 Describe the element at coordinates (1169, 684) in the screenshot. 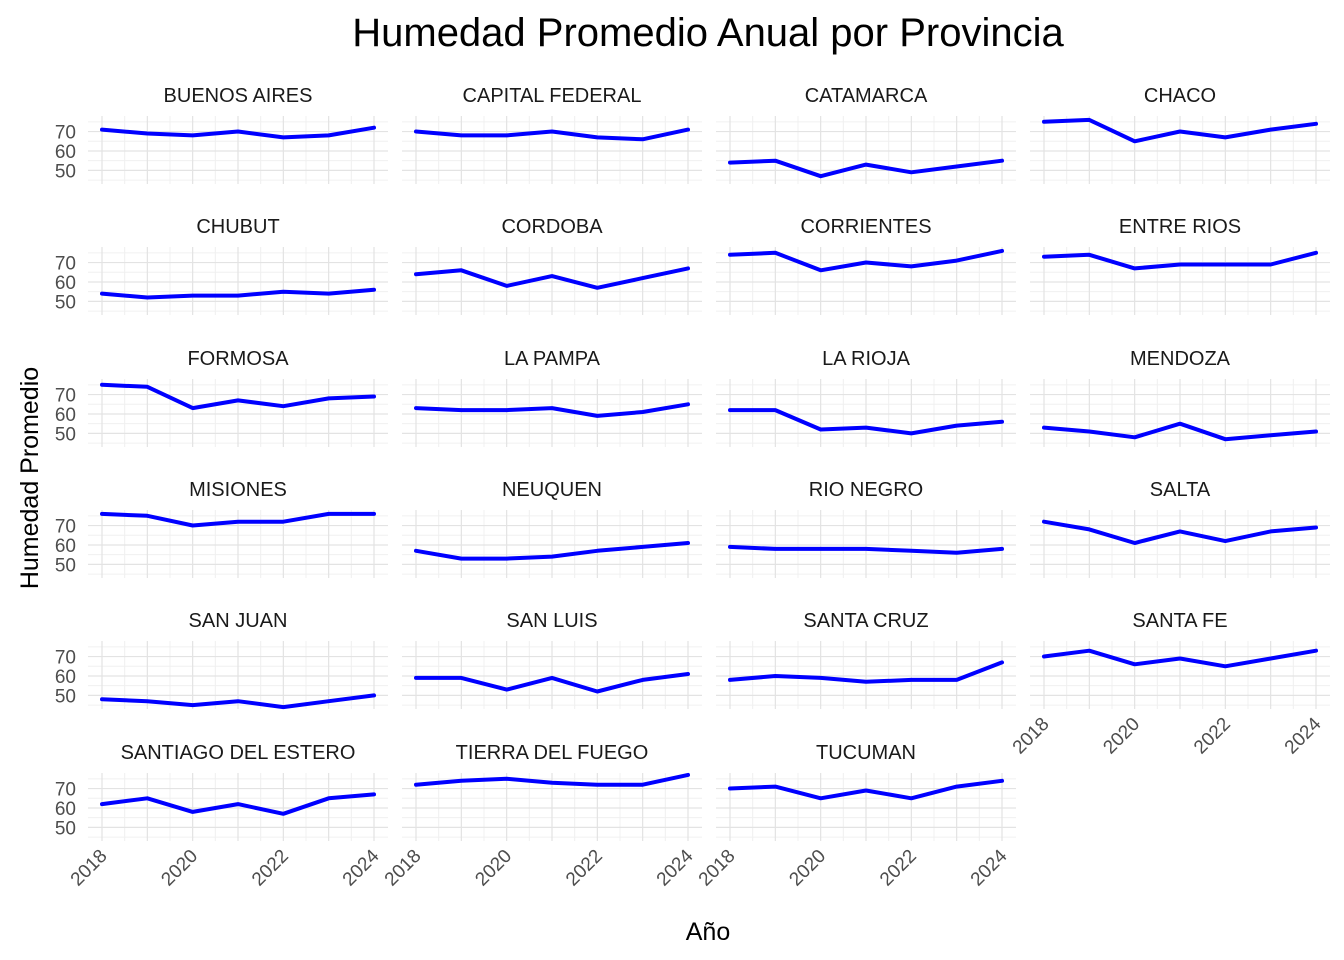

I see `facet-panel: SANTA FE 2018 2020 2022 2024` at that location.